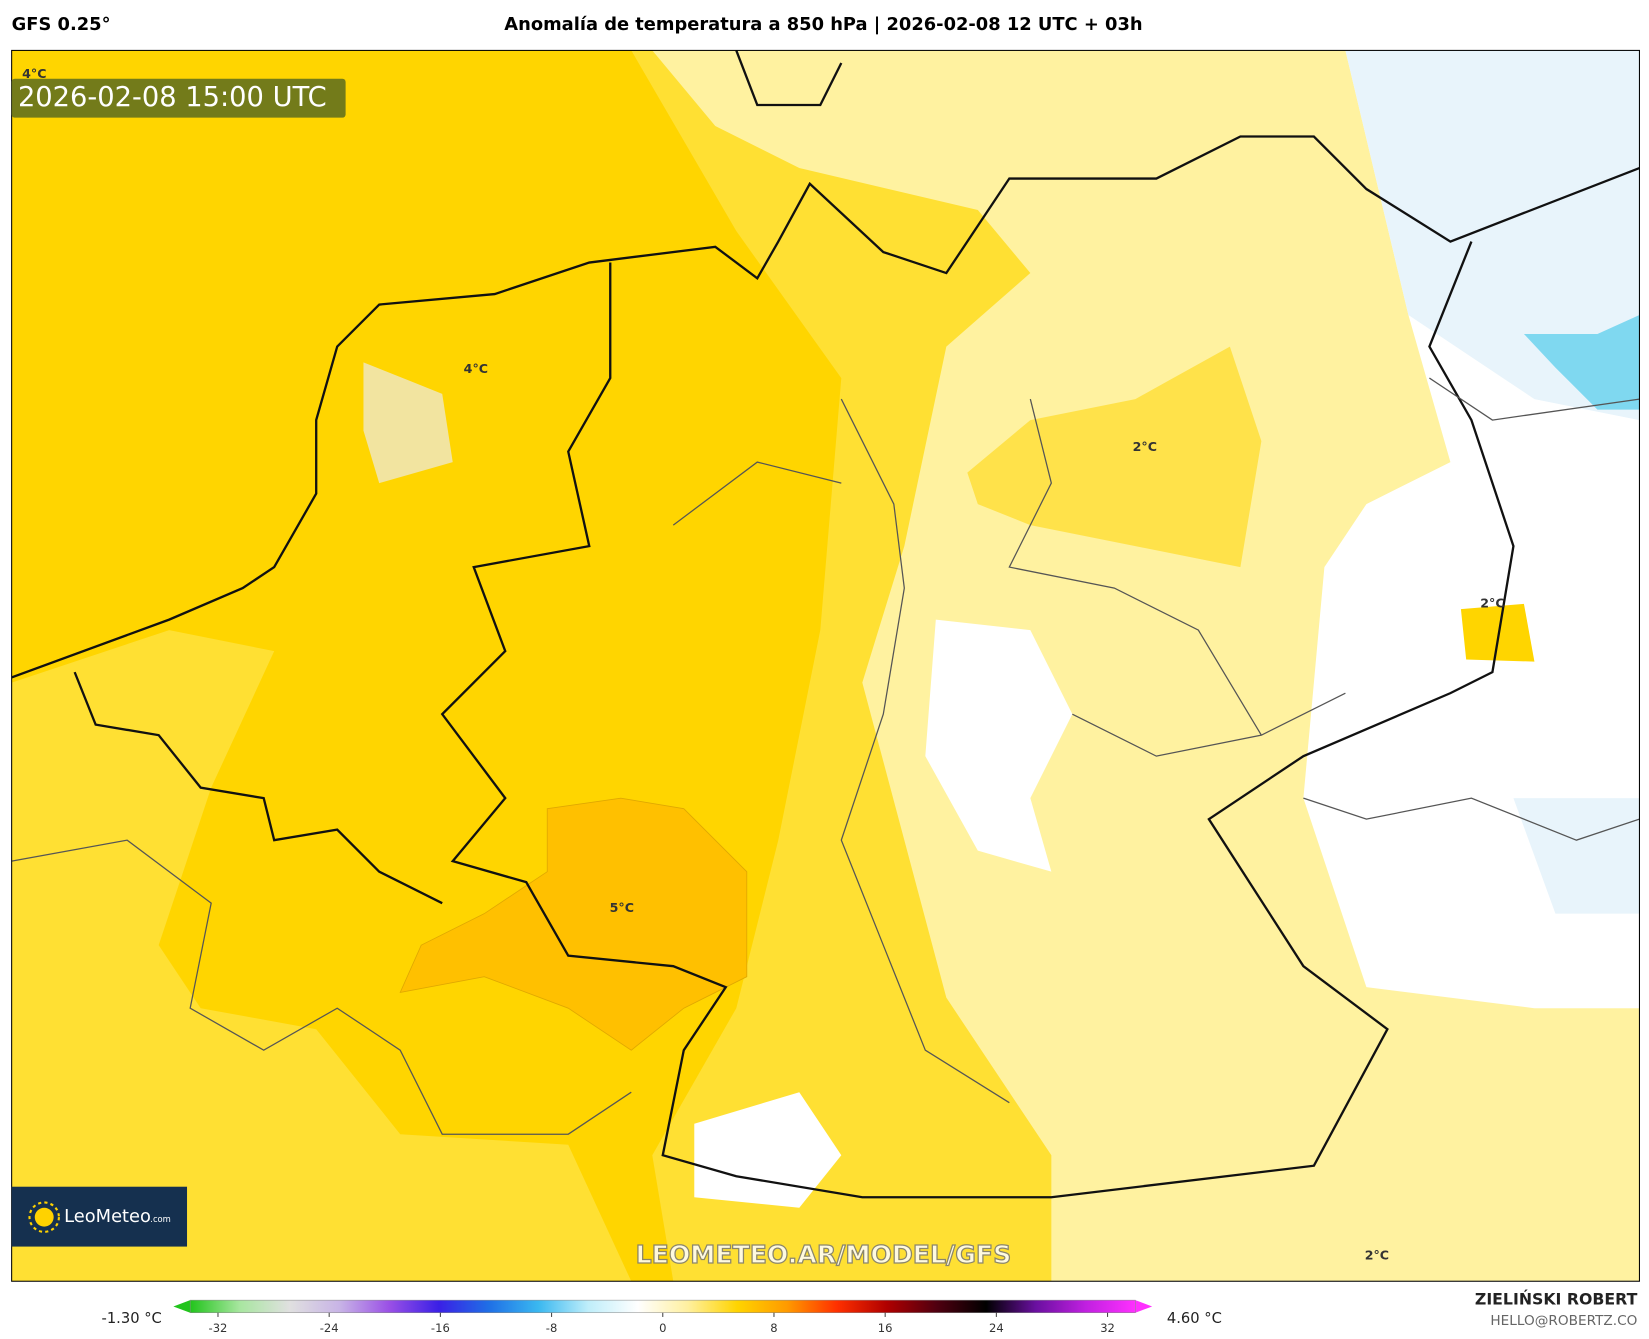  I want to click on timestamp-box, so click(178, 98).